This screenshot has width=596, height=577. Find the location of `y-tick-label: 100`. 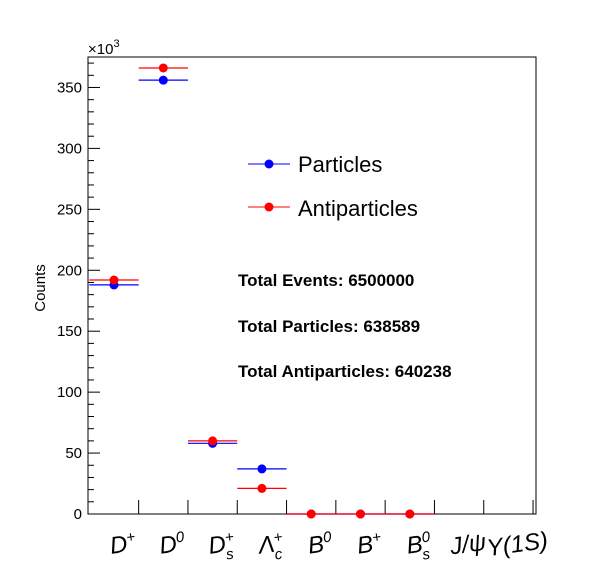

y-tick-label: 100 is located at coordinates (69, 392).